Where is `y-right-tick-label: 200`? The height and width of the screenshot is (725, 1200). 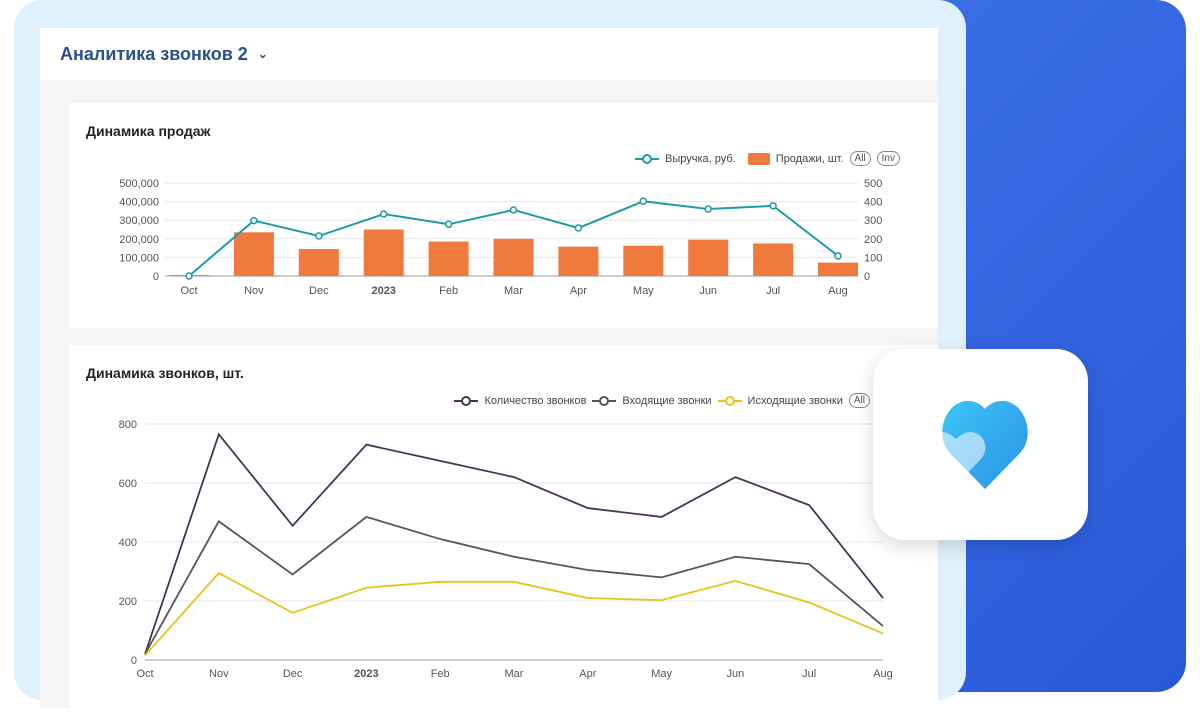
y-right-tick-label: 200 is located at coordinates (873, 240).